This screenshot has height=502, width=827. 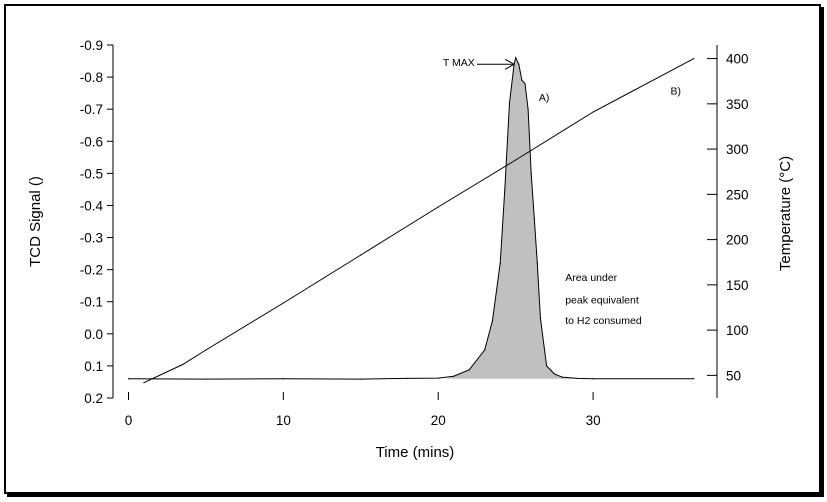 I want to click on x-tick-label: 0, so click(x=129, y=420).